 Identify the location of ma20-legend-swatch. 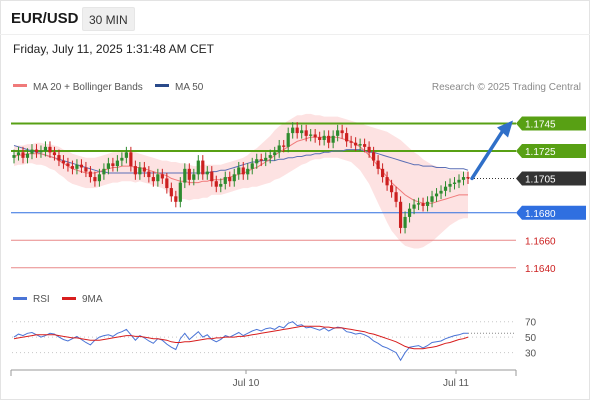
(20, 85).